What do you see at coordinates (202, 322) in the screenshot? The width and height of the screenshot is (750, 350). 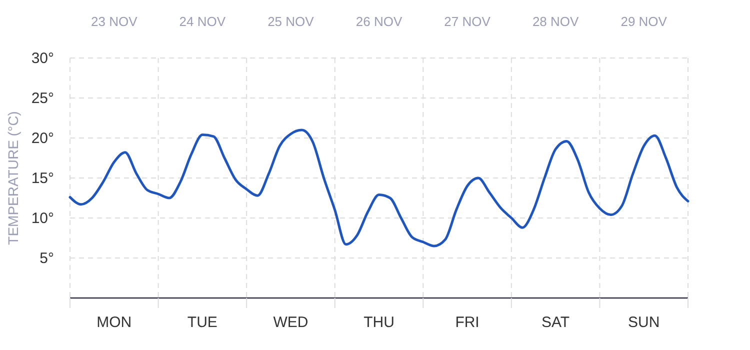 I see `x-tick-label: TUE` at bounding box center [202, 322].